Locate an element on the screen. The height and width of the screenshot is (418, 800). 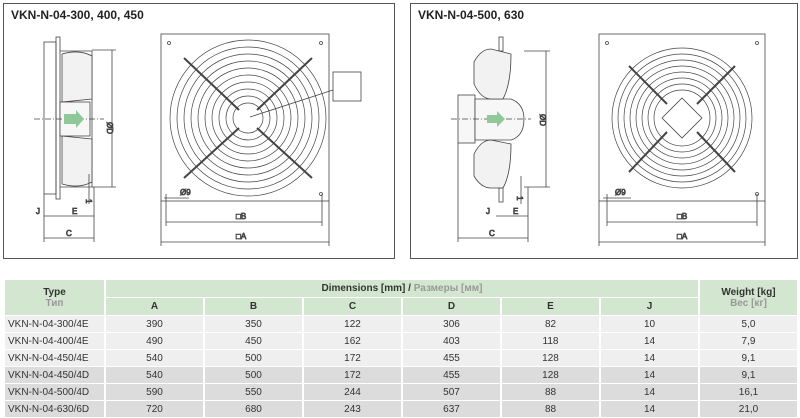
dimension-cell: 390 is located at coordinates (154, 324).